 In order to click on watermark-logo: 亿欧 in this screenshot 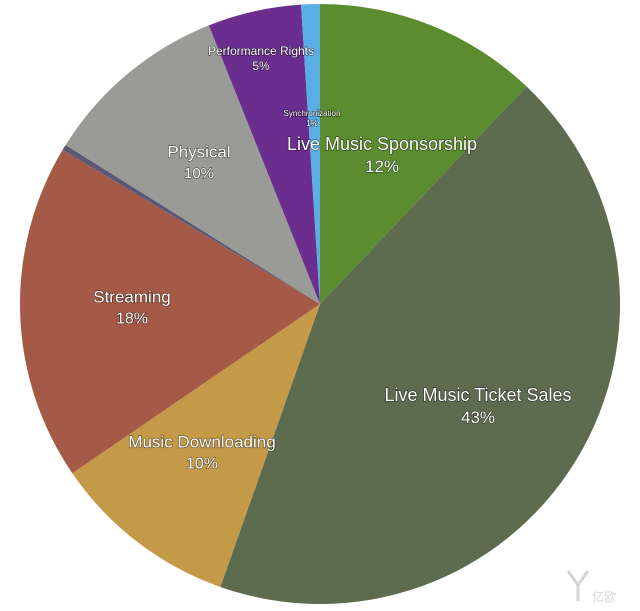, I will do `click(591, 587)`.